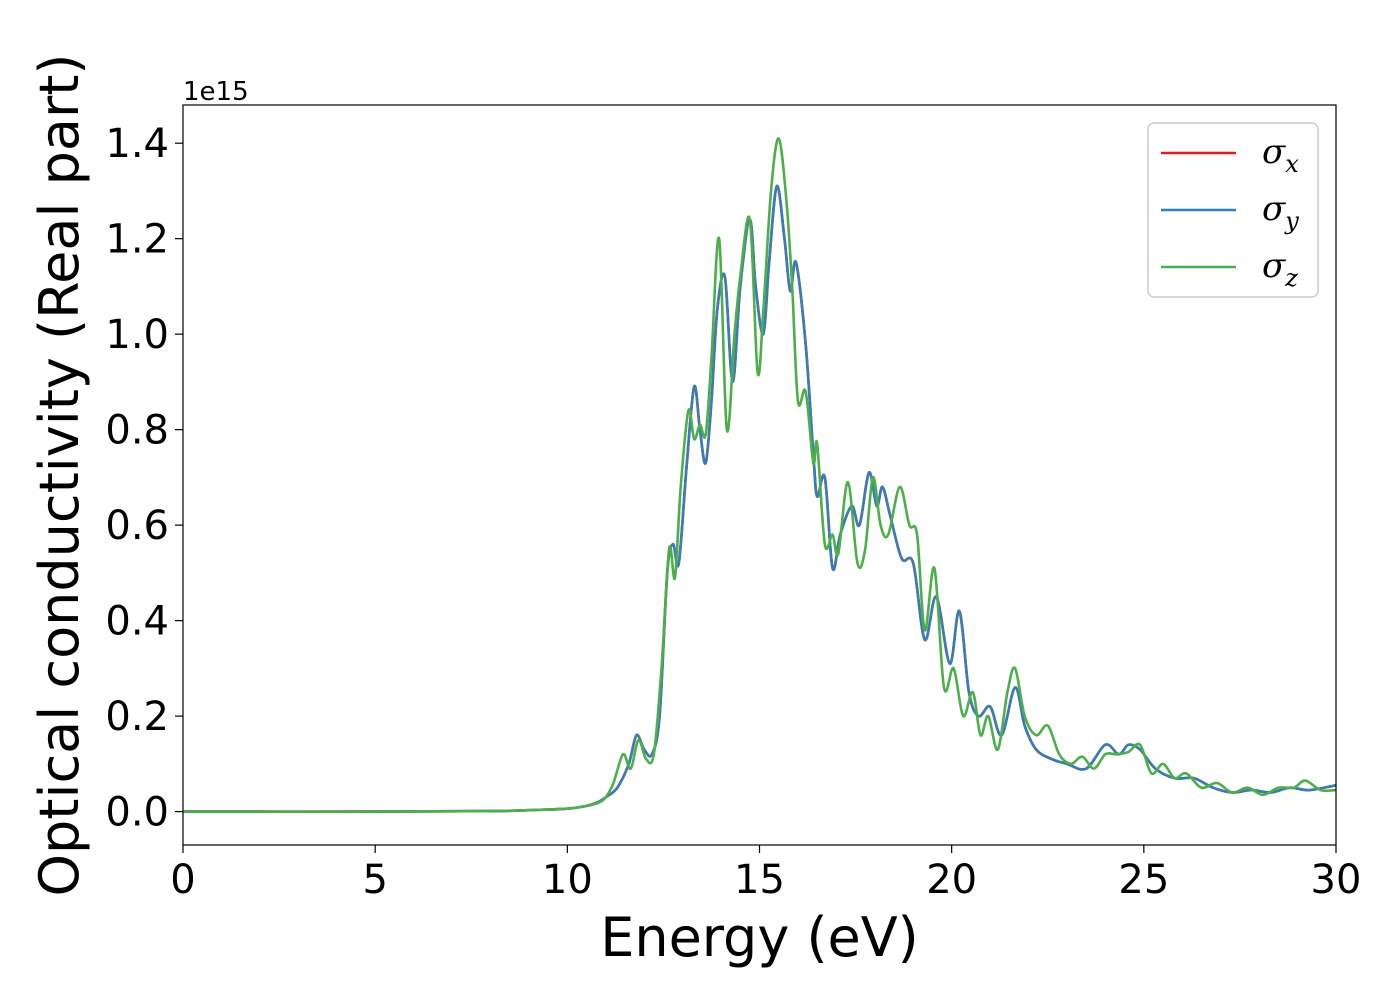 The height and width of the screenshot is (1000, 1400). I want to click on y-tick-label: 0.0, so click(137, 813).